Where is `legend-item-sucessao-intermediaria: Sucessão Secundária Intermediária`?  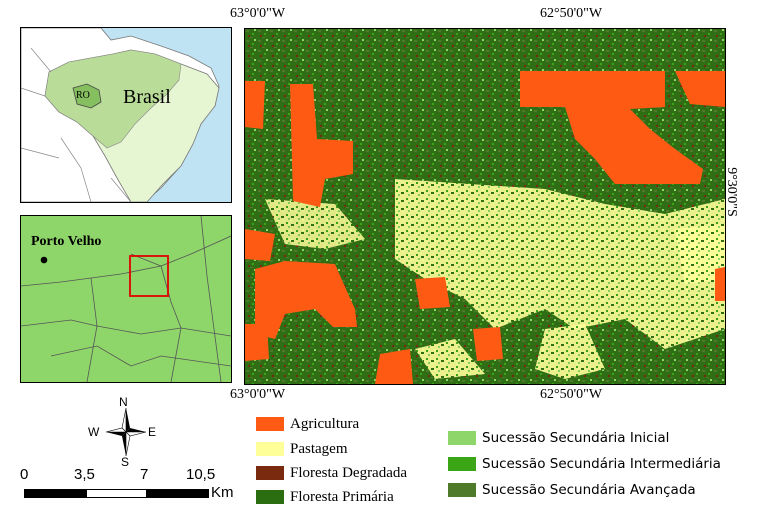
legend-item-sucessao-intermediaria: Sucessão Secundária Intermediária is located at coordinates (584, 464).